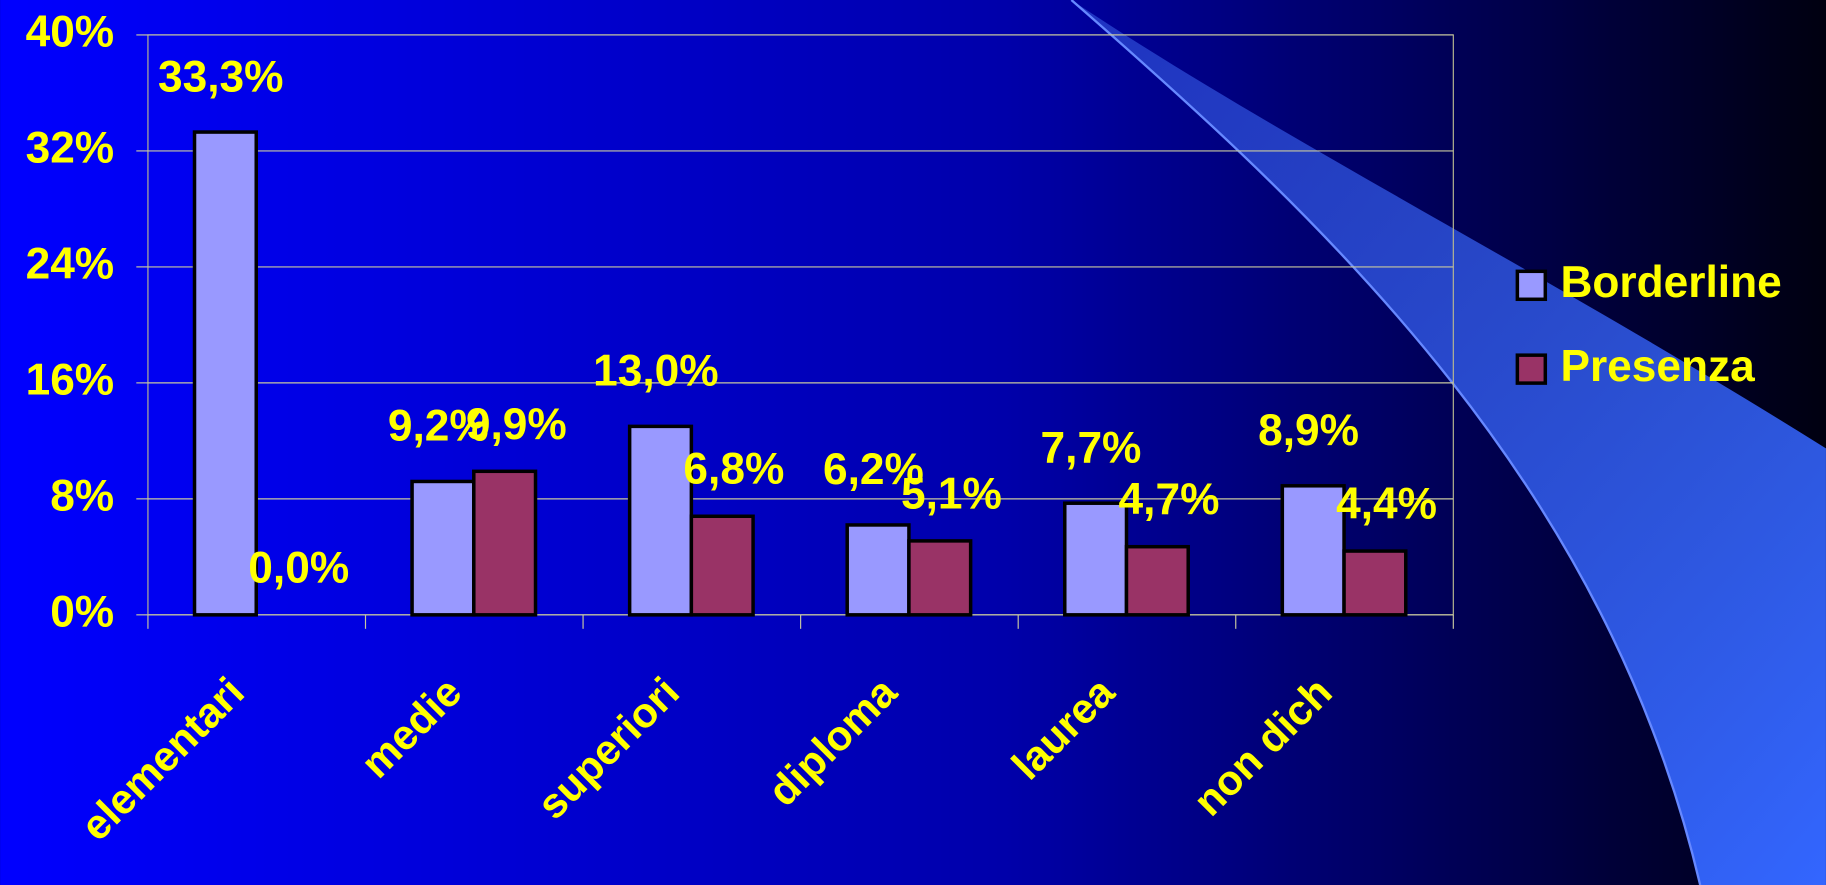  What do you see at coordinates (655, 371) in the screenshot?
I see `data-label: 13,0%` at bounding box center [655, 371].